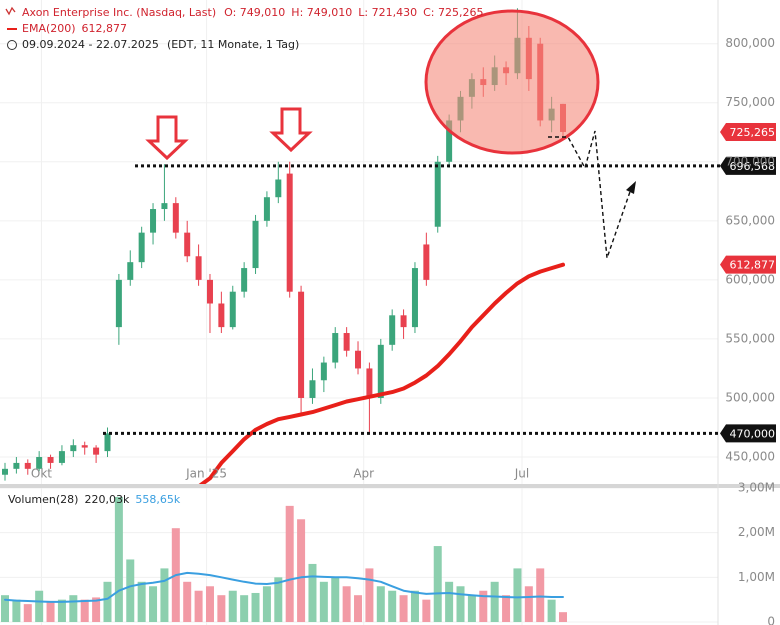 This screenshot has width=780, height=625. What do you see at coordinates (106, 499) in the screenshot?
I see `volume-last: 220,03k` at bounding box center [106, 499].